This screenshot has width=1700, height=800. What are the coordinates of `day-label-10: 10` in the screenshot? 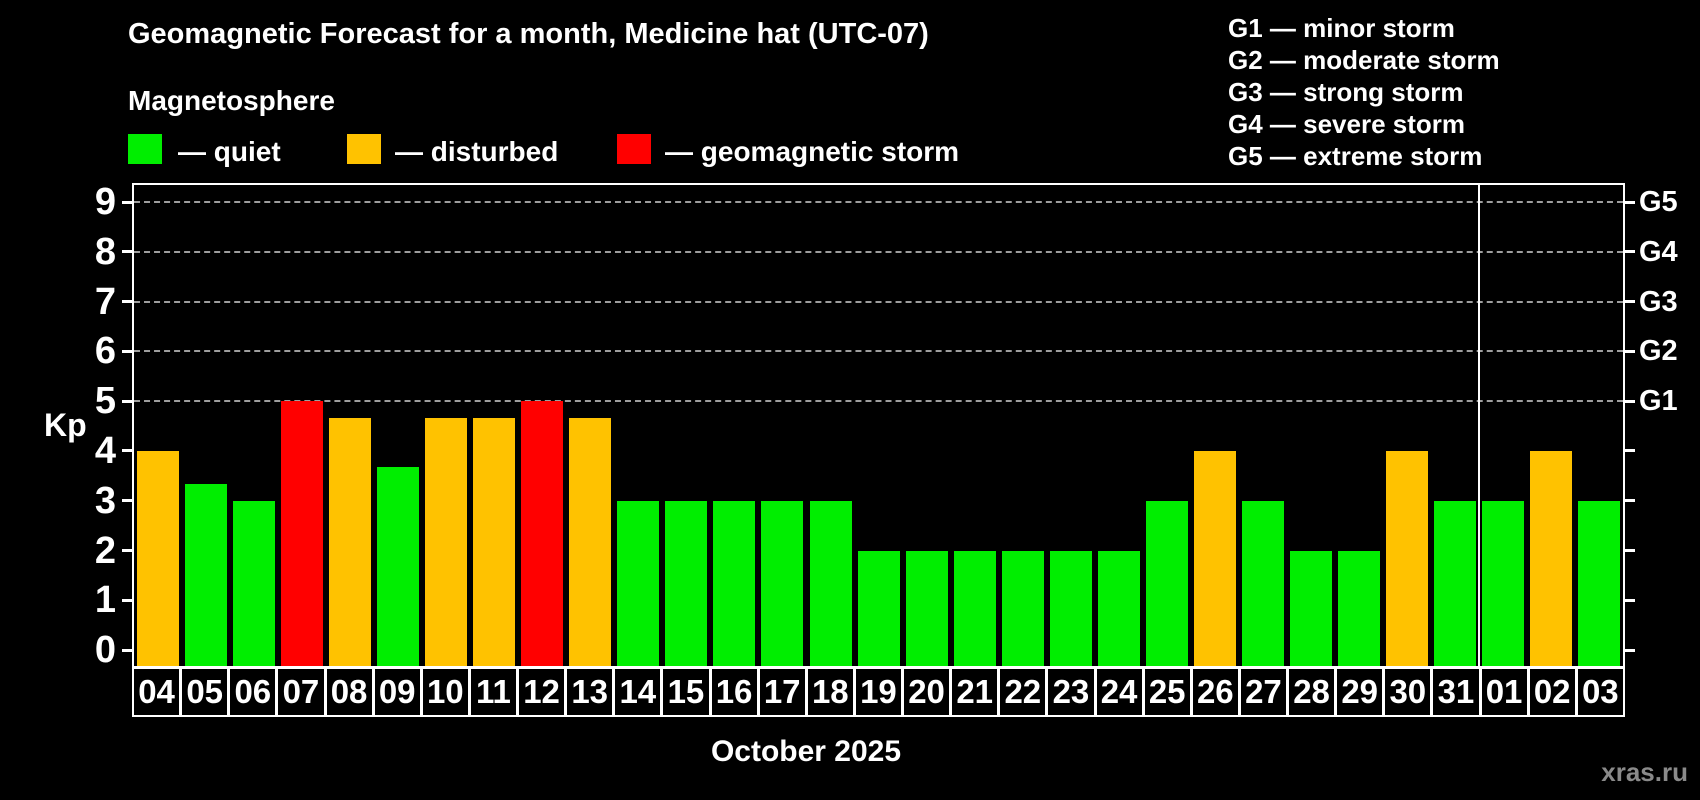 It's located at (447, 692).